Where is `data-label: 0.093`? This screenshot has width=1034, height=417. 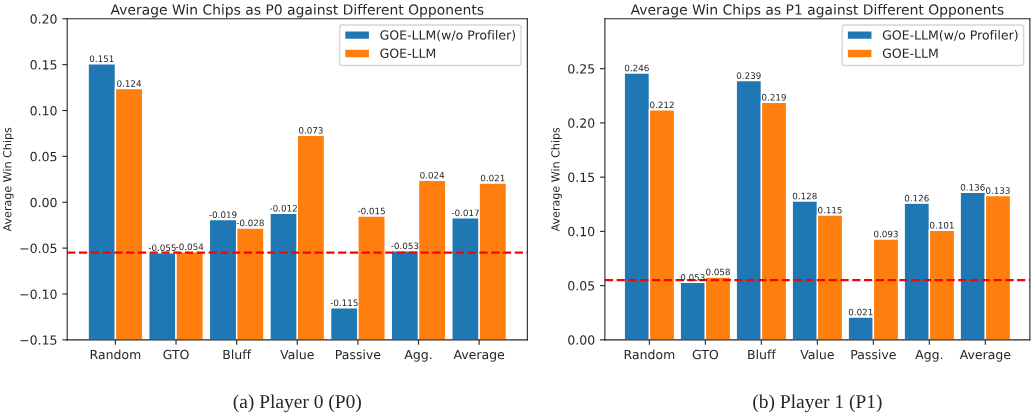
data-label: 0.093 is located at coordinates (886, 234).